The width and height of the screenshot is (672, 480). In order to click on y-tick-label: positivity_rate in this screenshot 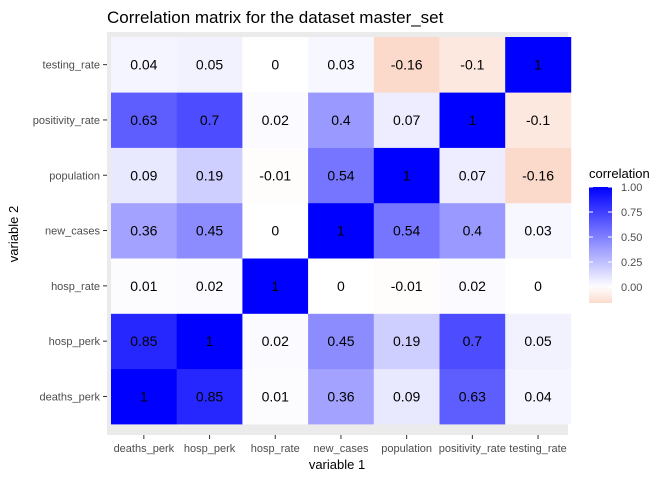, I will do `click(66, 121)`.